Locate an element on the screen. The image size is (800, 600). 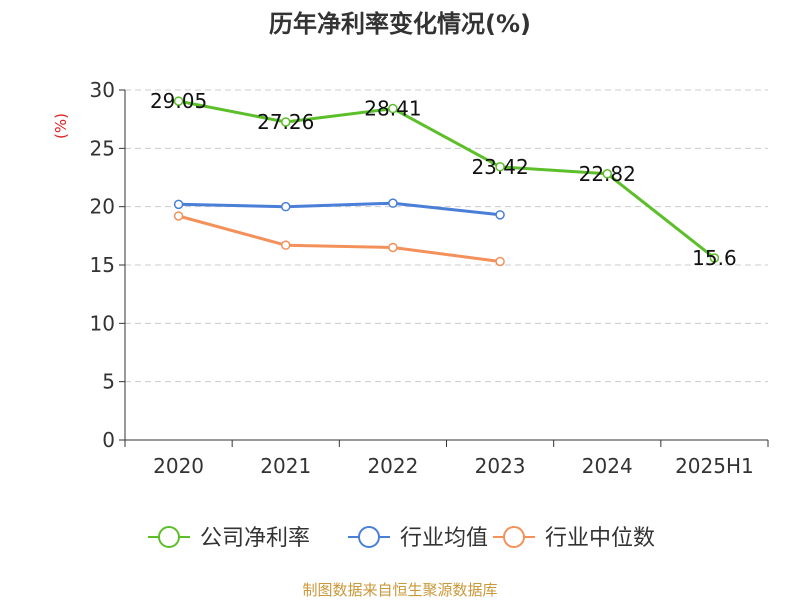
y-tick-label: 5 is located at coordinates (108, 382).